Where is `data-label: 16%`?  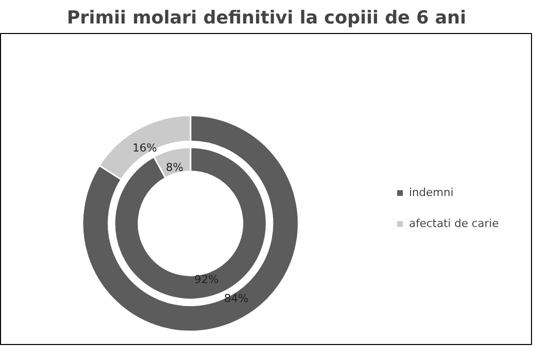
data-label: 16% is located at coordinates (144, 148).